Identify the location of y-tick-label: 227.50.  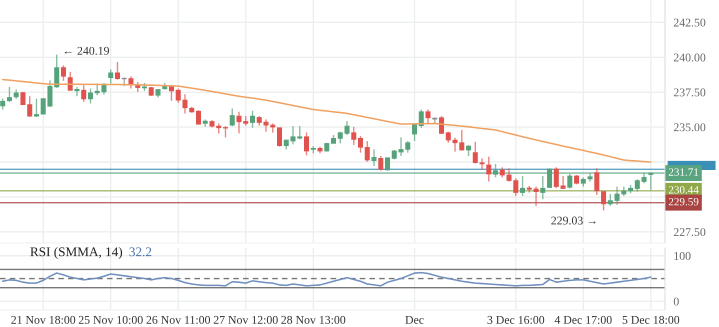
(690, 232).